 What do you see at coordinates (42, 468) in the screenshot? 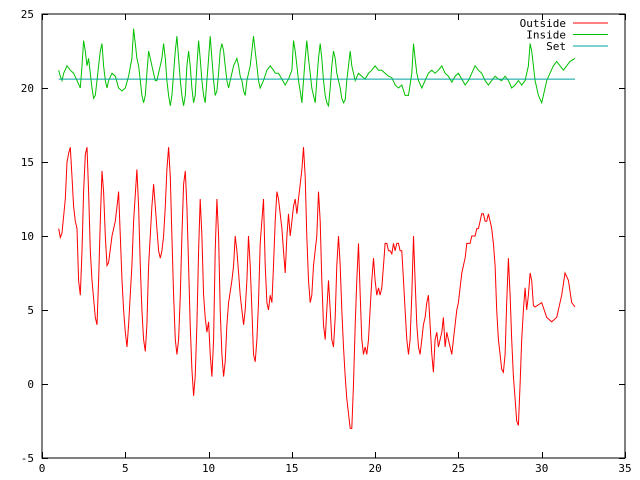
I see `x-tick-label: 0` at bounding box center [42, 468].